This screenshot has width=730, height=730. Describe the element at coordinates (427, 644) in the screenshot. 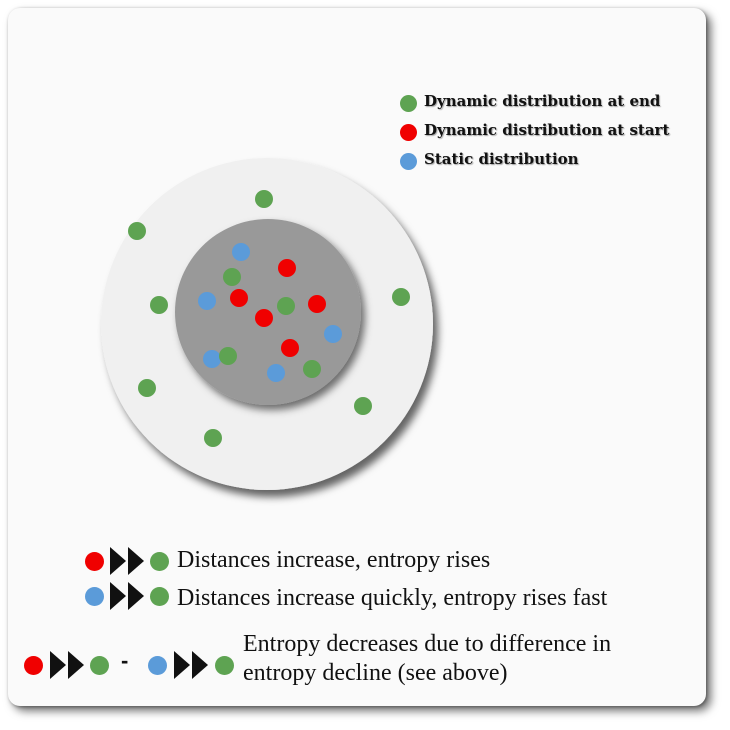

I see `combined-text-line1: Entropy decreases due to difference in` at that location.